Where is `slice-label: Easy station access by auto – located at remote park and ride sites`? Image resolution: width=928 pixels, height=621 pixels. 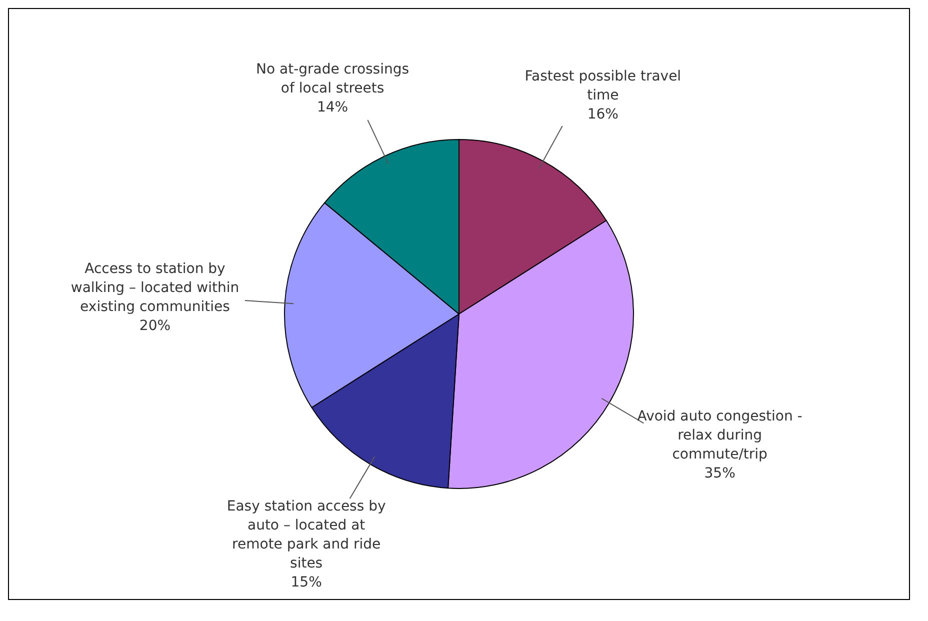
slice-label: Easy station access by auto – located at remote park and ride sites is located at coordinates (306, 535).